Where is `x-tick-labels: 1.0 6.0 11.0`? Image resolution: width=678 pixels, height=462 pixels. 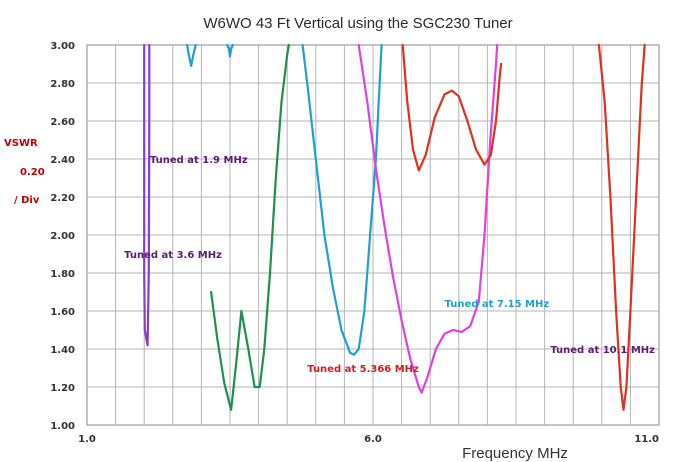
x-tick-labels: 1.0 6.0 11.0 is located at coordinates (368, 439).